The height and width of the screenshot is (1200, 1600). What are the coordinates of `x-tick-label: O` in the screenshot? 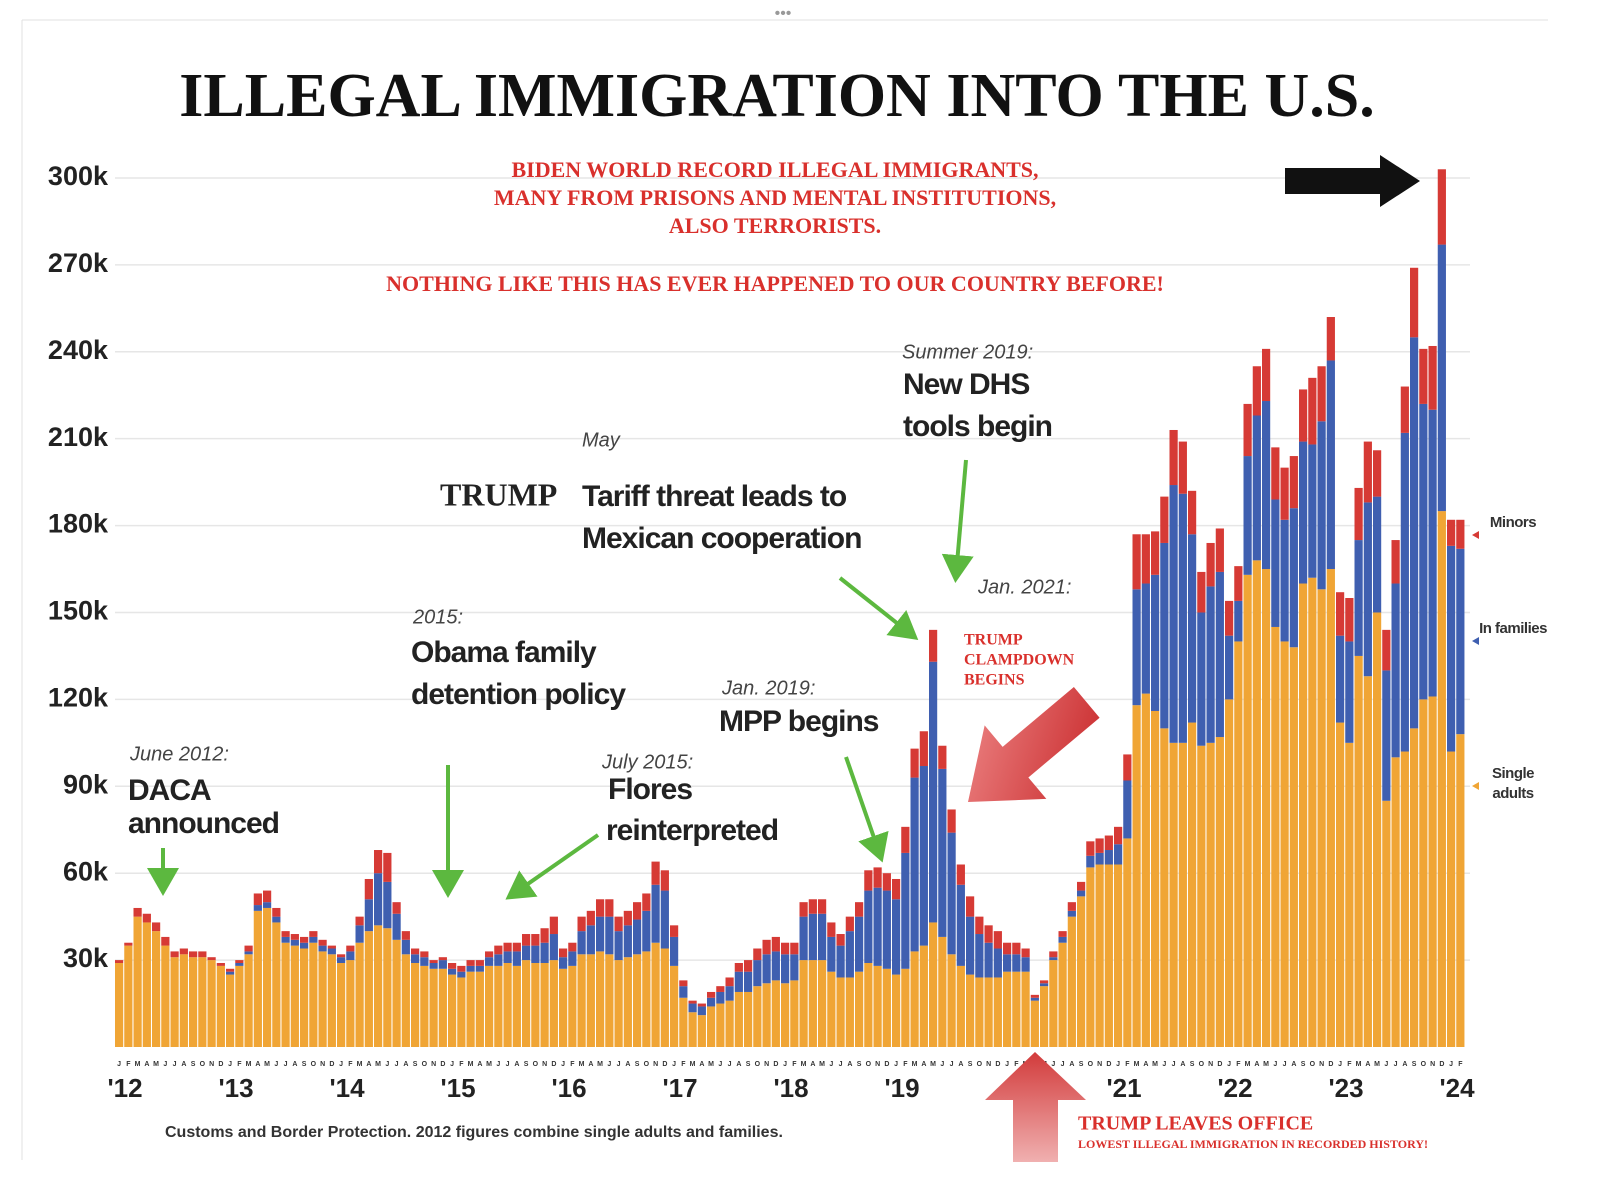 It's located at (647, 1064).